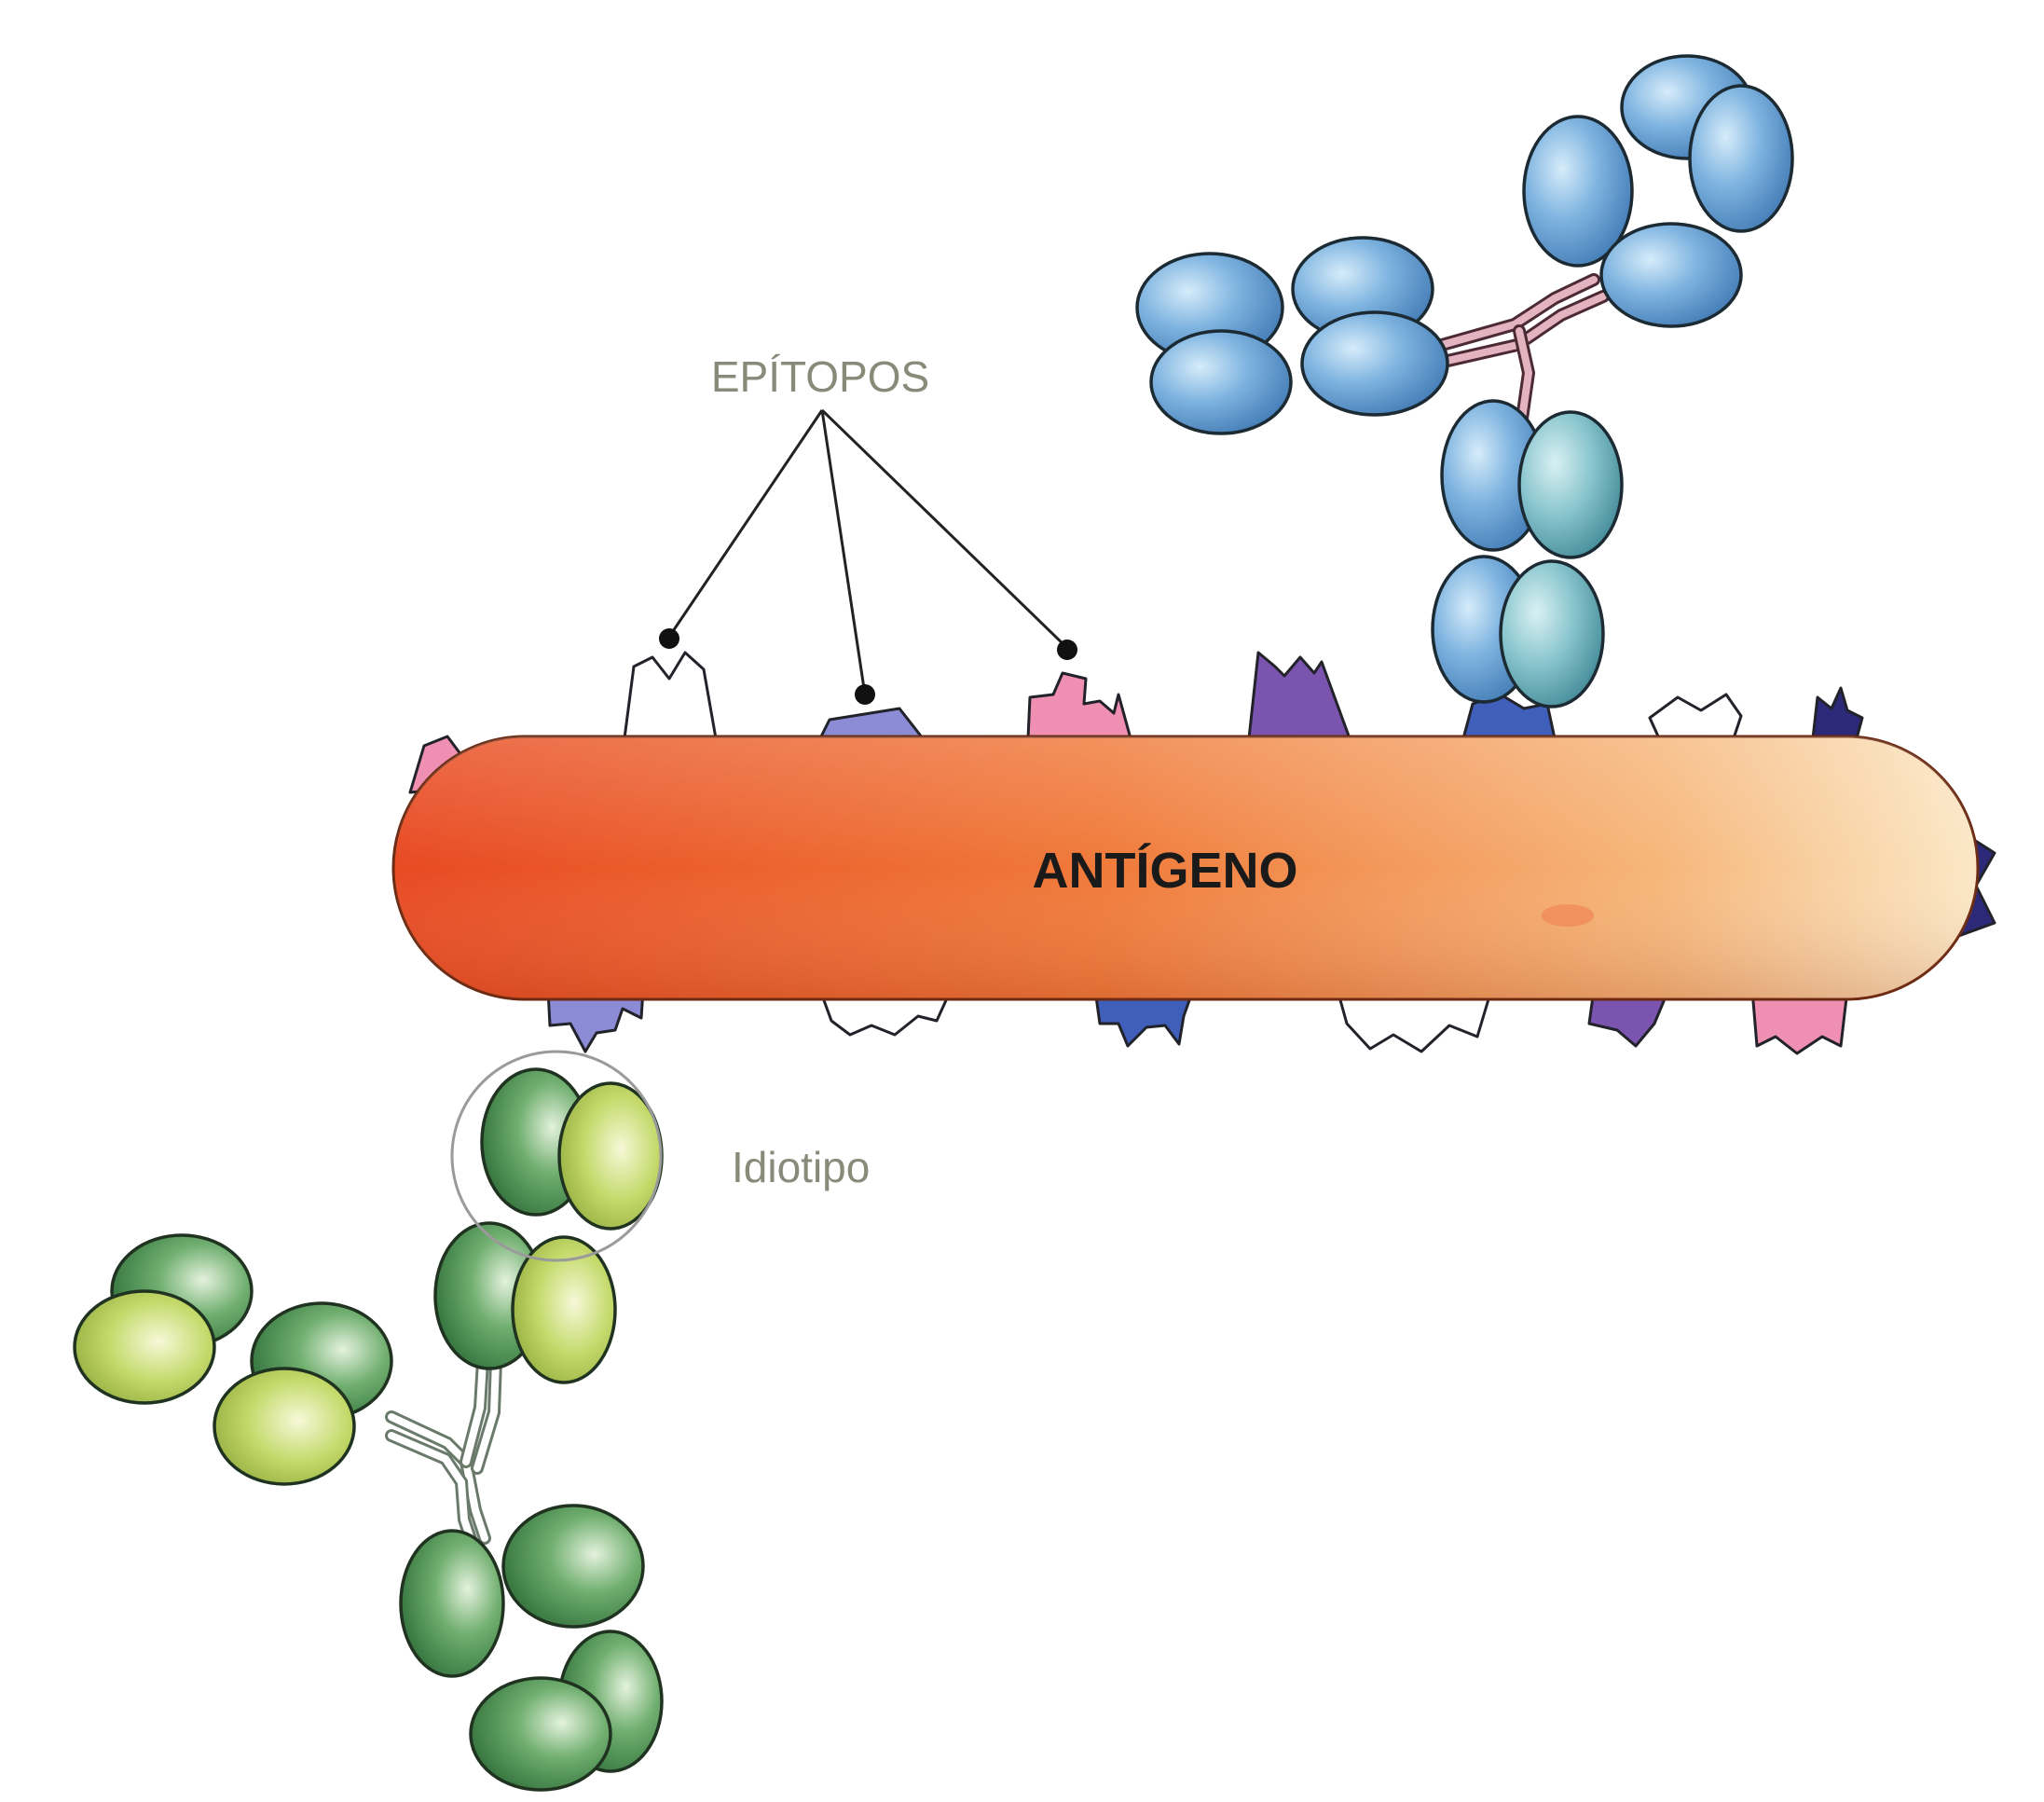 The image size is (2044, 1802). What do you see at coordinates (1144, 1018) in the screenshot?
I see `epitope-blue-bottom` at bounding box center [1144, 1018].